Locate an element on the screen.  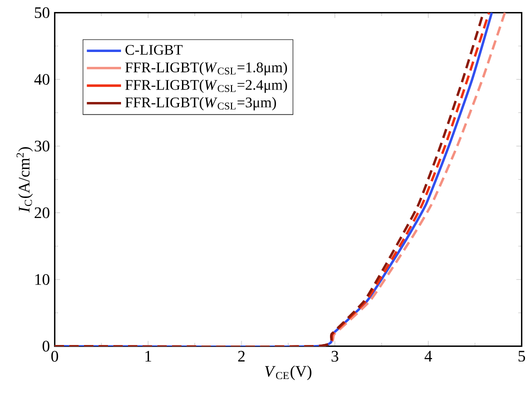
y-axis-title: I$_{C}$(A/cm$^{2}$) is located at coordinates (24, 179).